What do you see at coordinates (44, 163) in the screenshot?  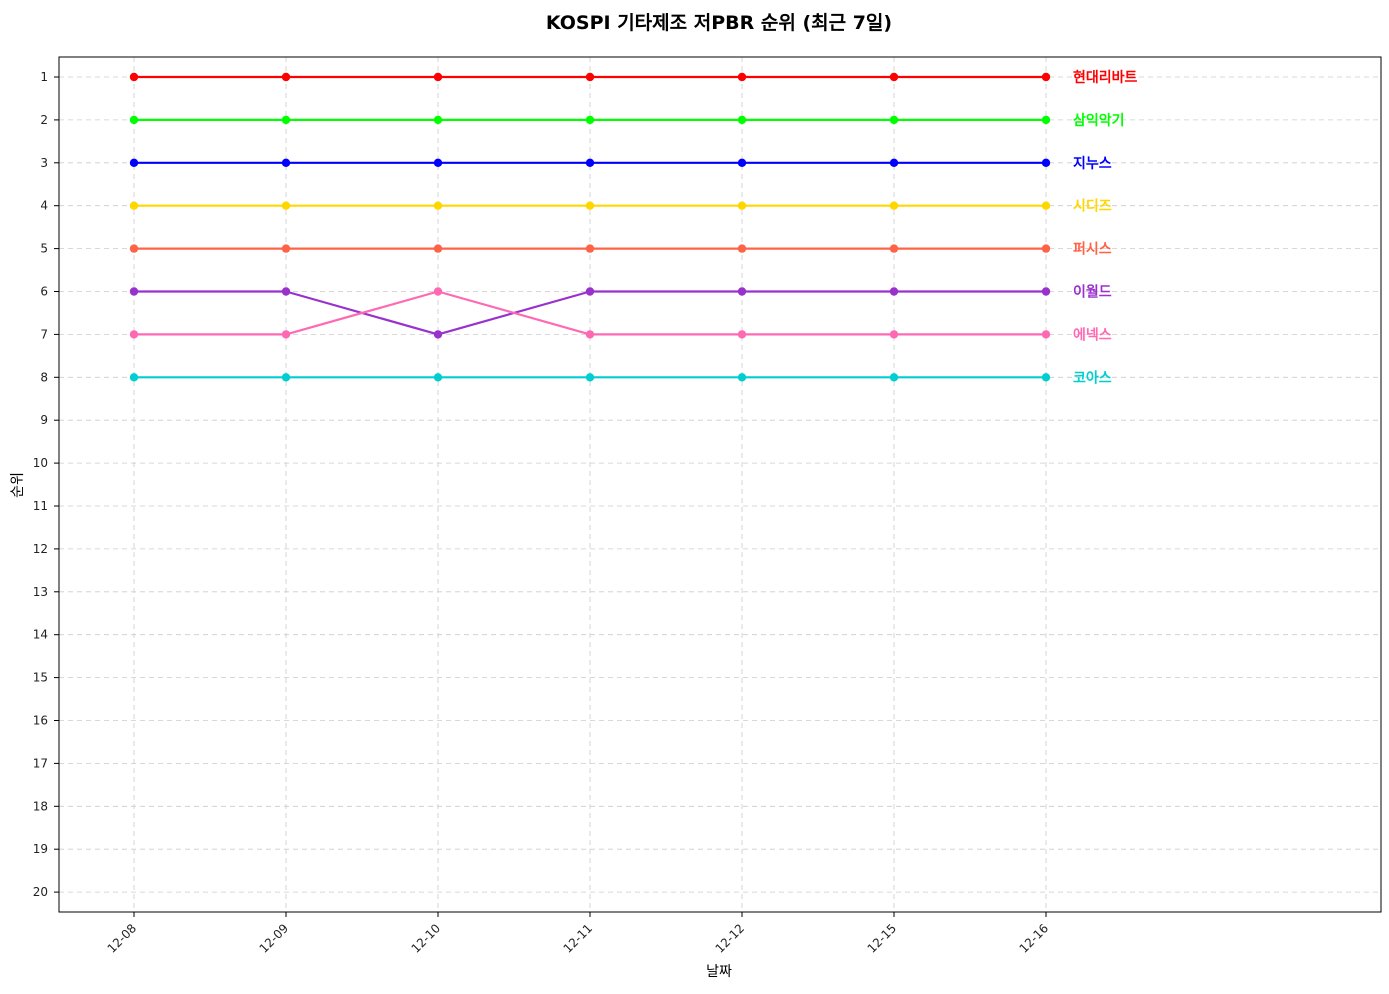 I see `y-tick-label: 3` at bounding box center [44, 163].